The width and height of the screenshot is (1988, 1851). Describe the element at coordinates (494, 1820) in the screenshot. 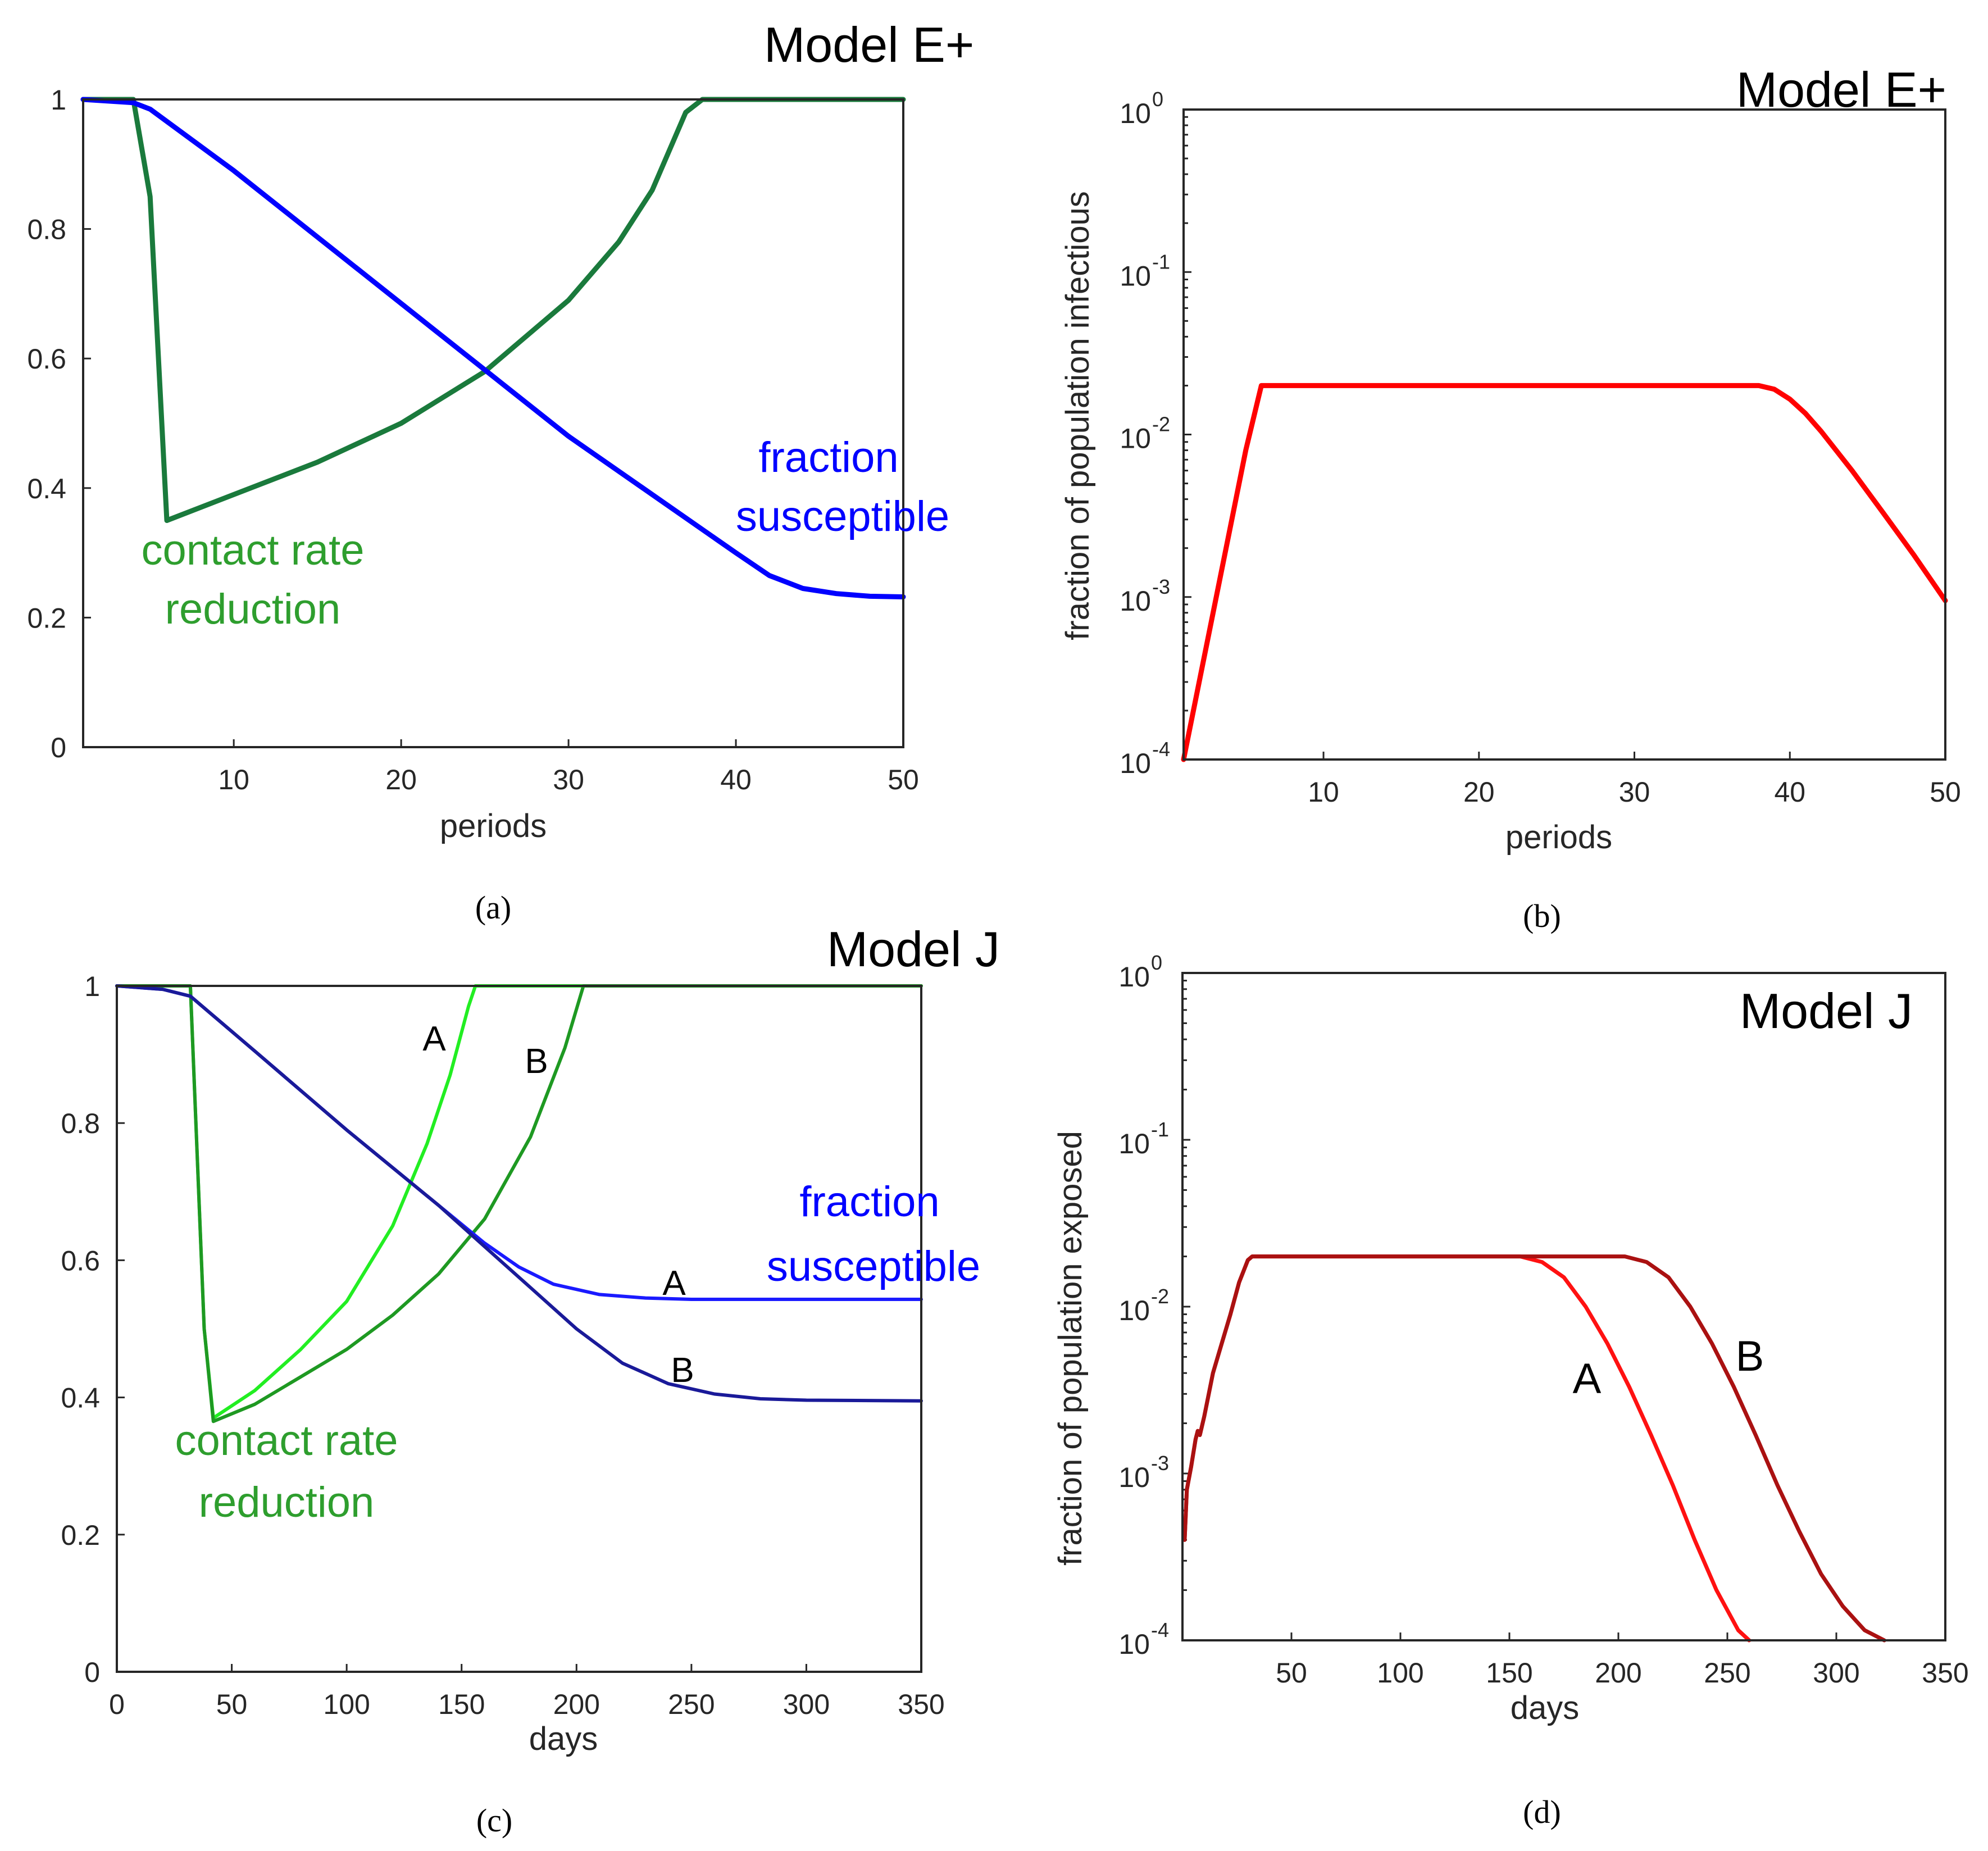

I see `panel-c-caption: (c)` at that location.